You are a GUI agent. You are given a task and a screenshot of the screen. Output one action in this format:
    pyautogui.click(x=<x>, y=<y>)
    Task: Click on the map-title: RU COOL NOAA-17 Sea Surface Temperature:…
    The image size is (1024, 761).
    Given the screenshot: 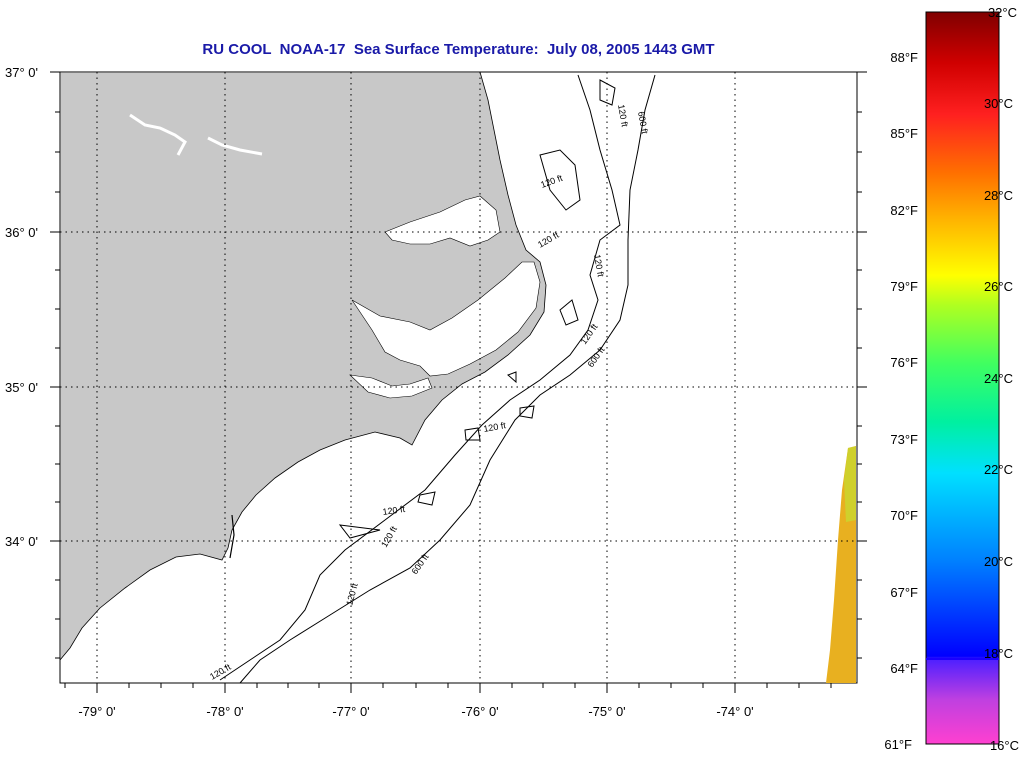 What is the action you would take?
    pyautogui.click(x=458, y=49)
    